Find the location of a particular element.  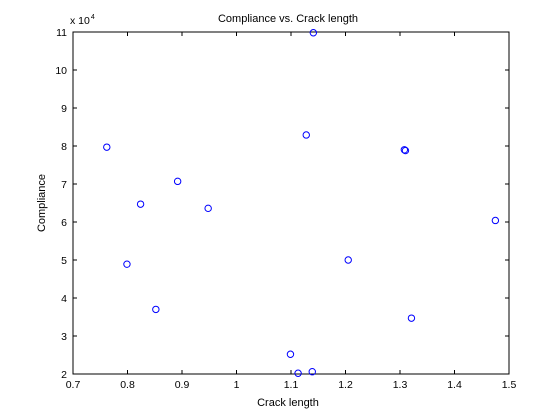

x-tick-label: 0.8 is located at coordinates (127, 385).